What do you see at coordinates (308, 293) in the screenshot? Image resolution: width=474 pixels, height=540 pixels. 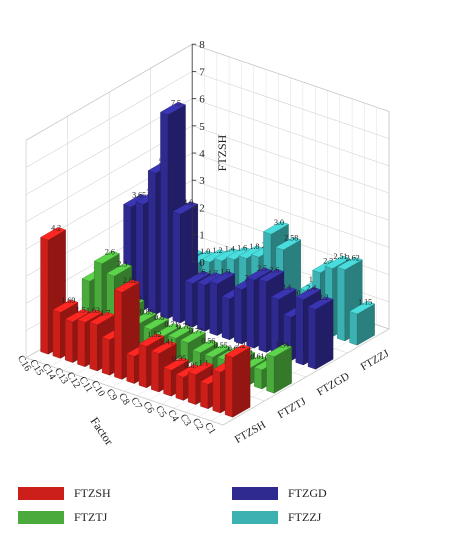 I see `bar-top-ftzgd-c2` at bounding box center [308, 293].